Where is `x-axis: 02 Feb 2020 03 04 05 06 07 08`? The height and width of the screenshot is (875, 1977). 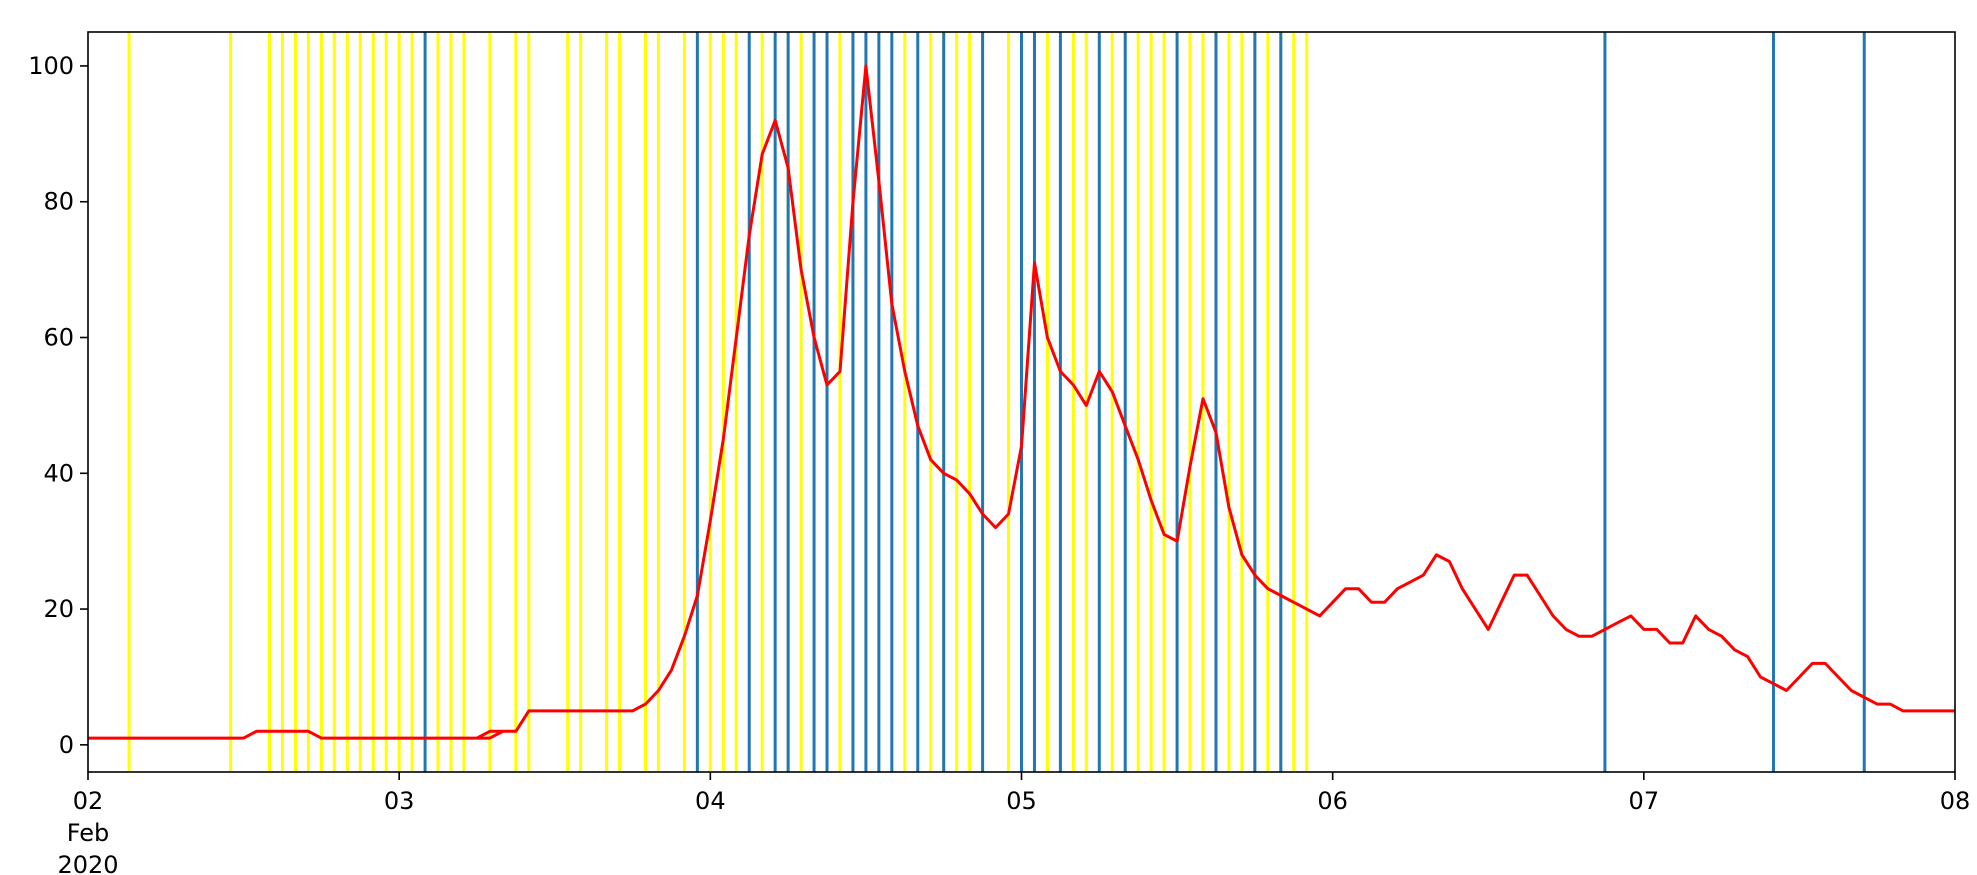 x-axis: 02 Feb 2020 03 04 05 06 07 08 is located at coordinates (1013, 823).